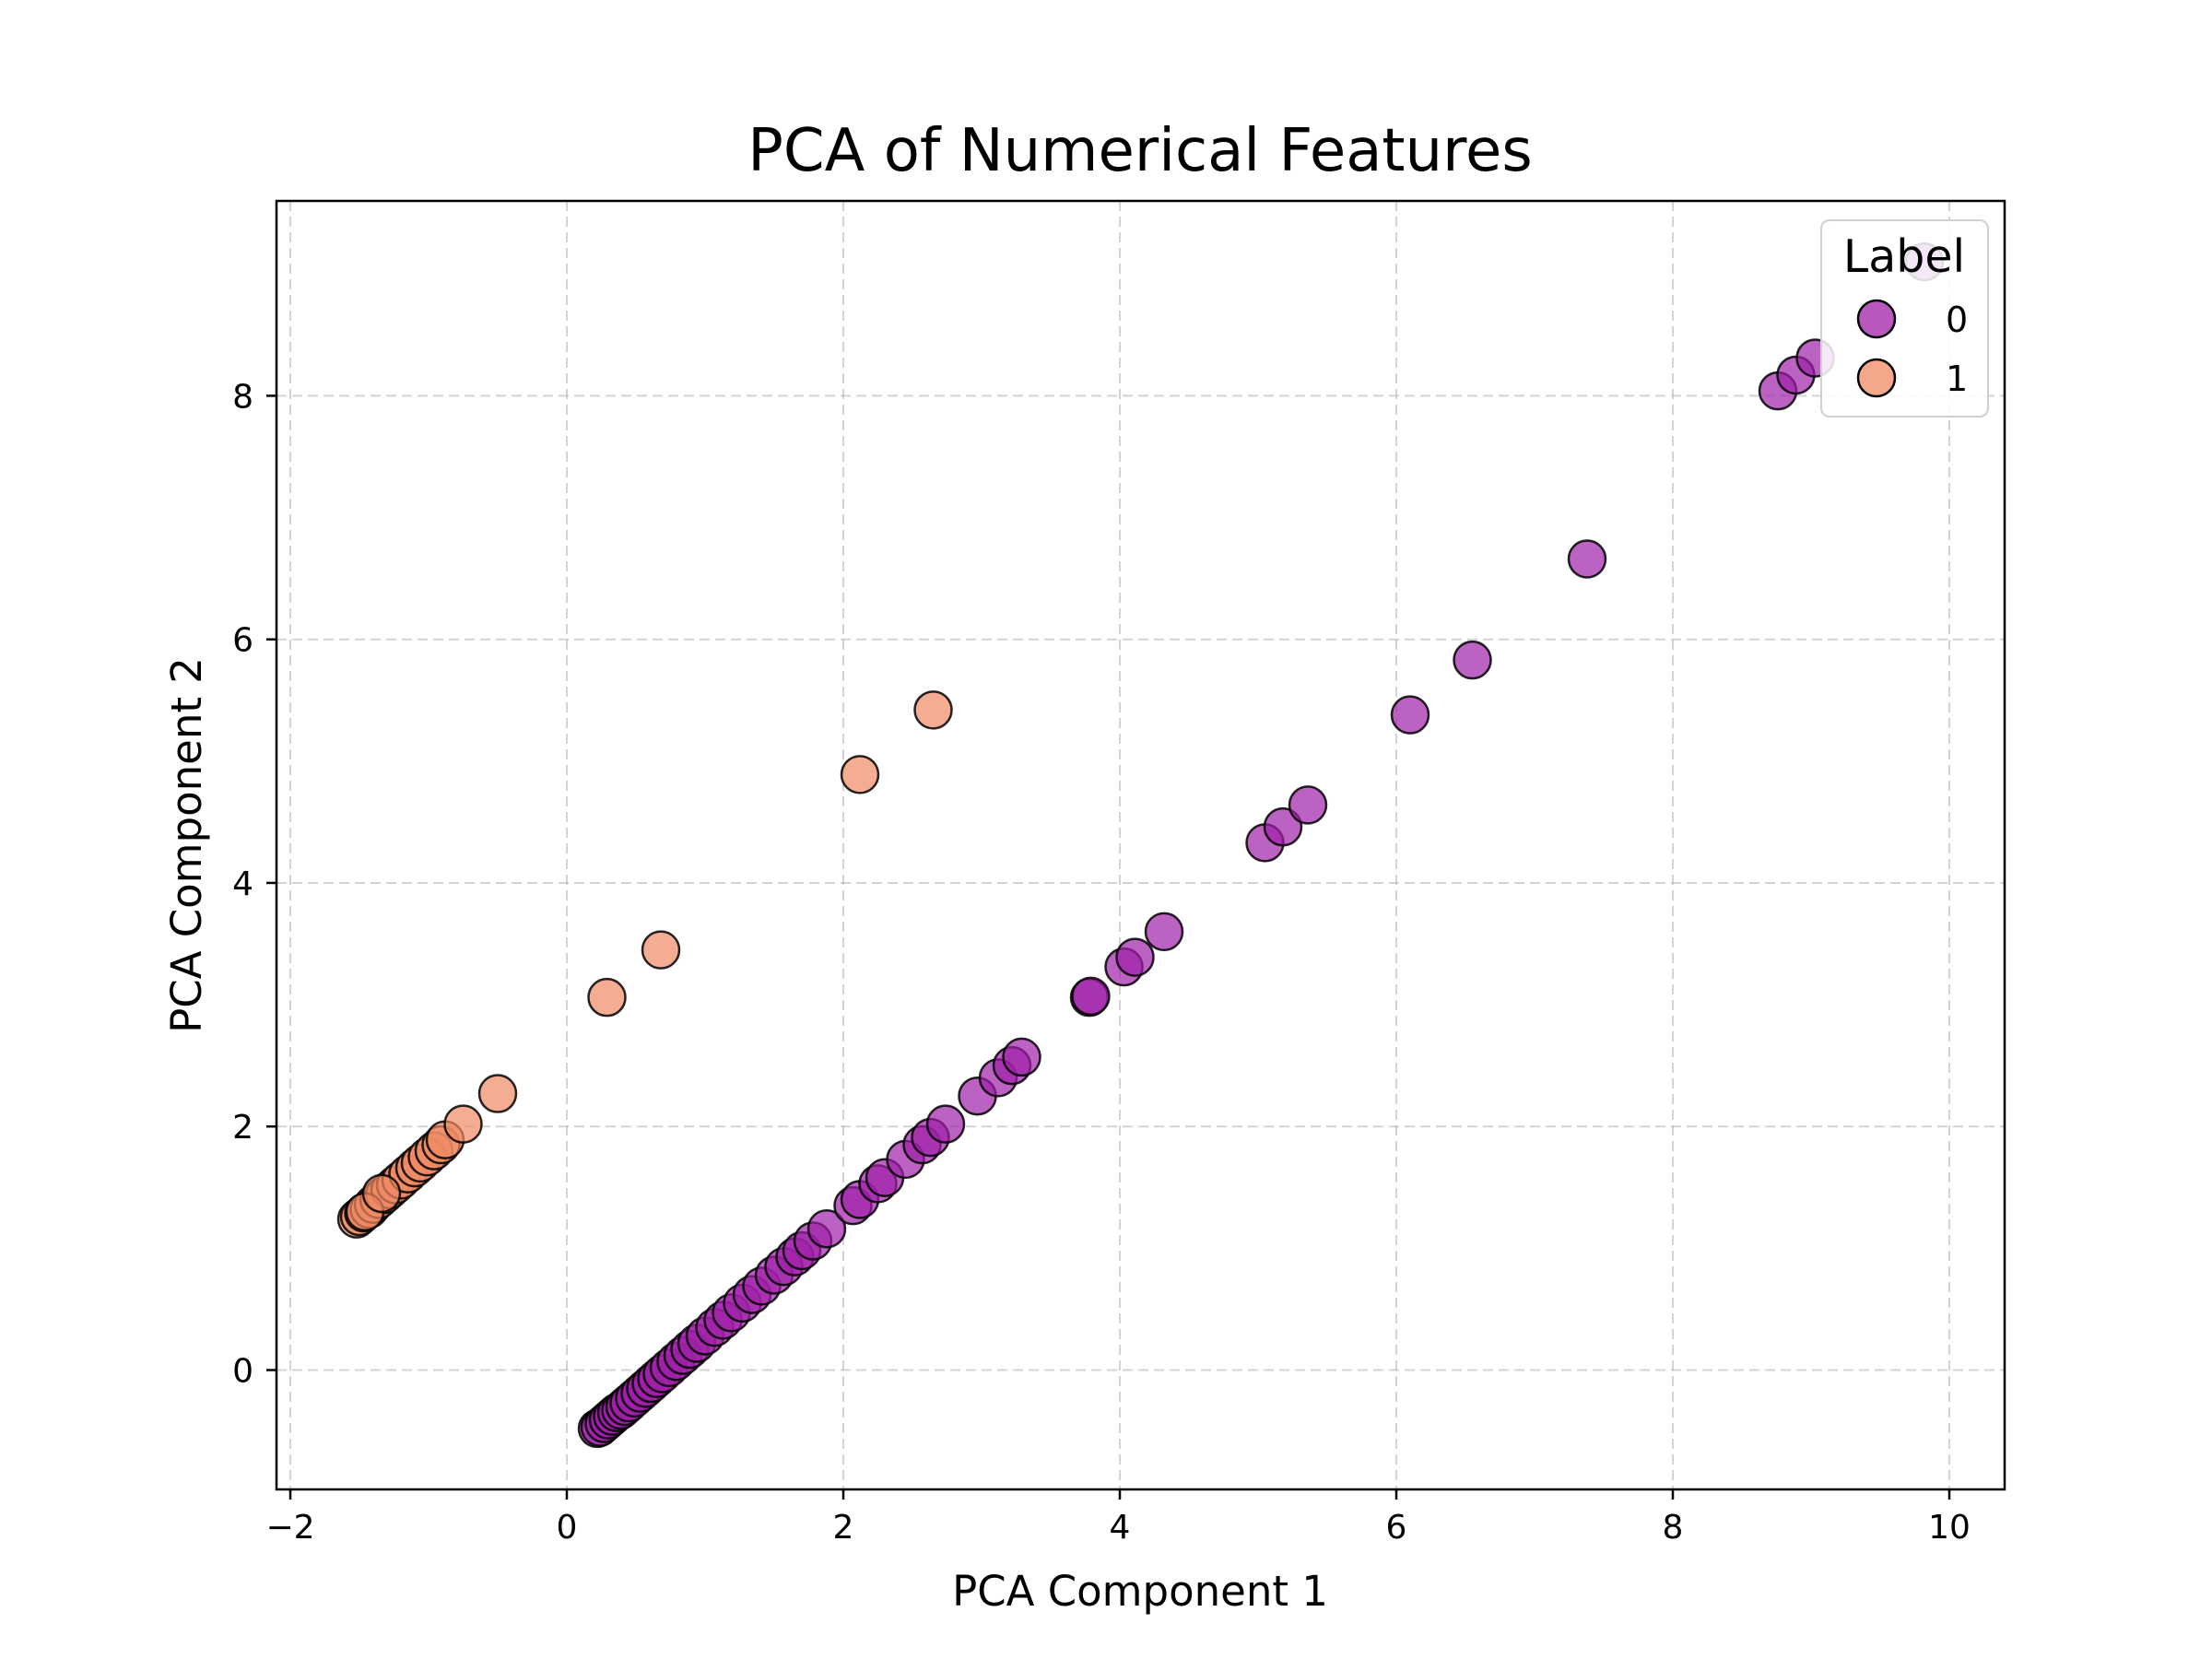  Describe the element at coordinates (567, 1528) in the screenshot. I see `x-tick-label: 0` at that location.